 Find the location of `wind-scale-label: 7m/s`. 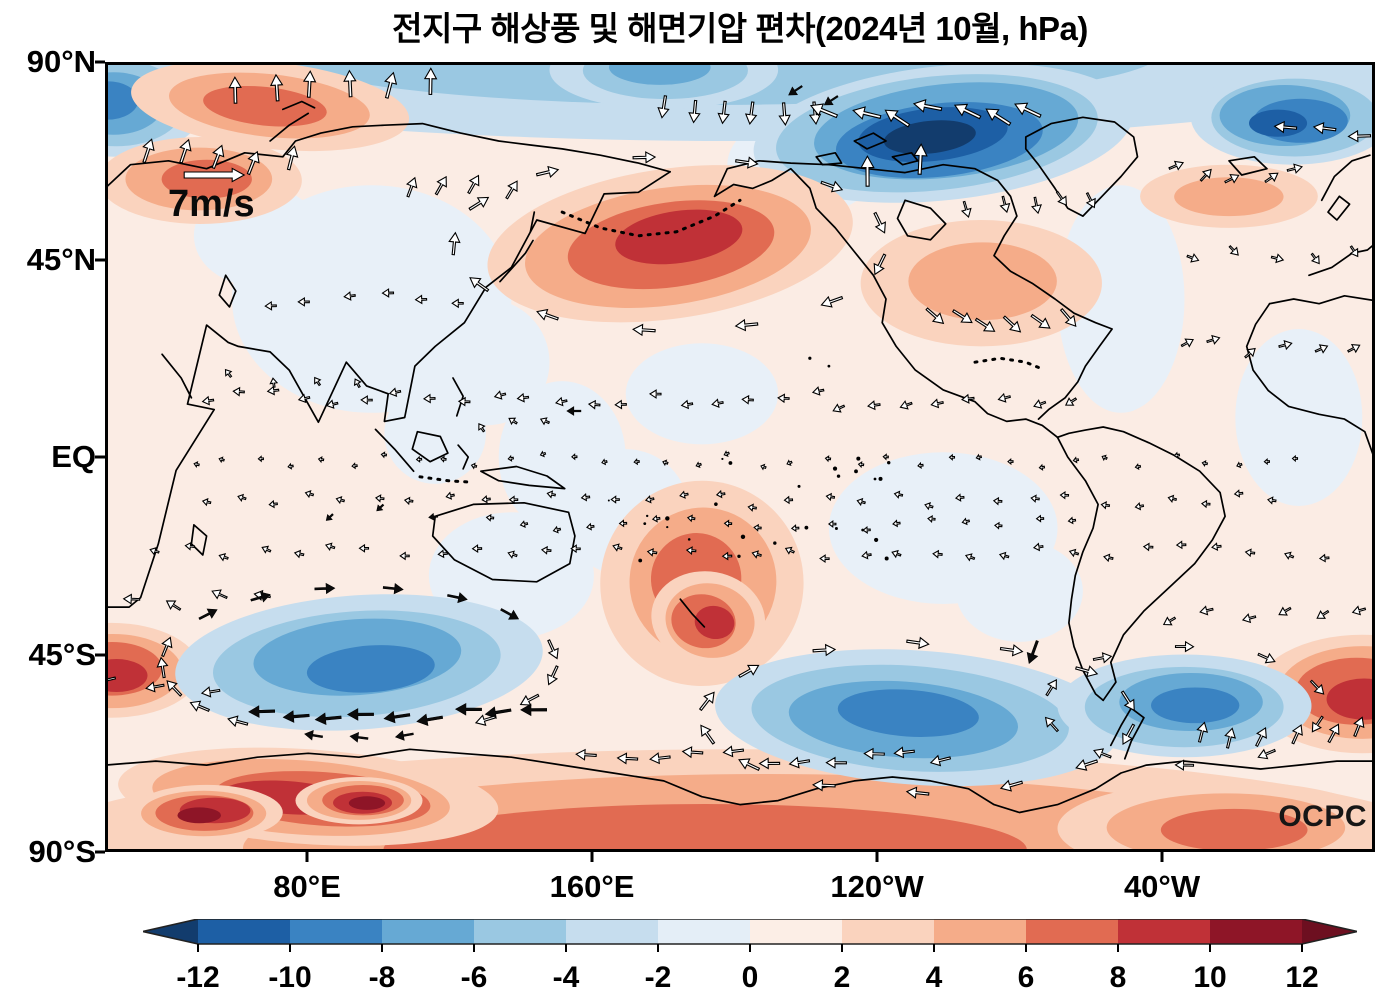

wind-scale-label: 7m/s is located at coordinates (211, 204).